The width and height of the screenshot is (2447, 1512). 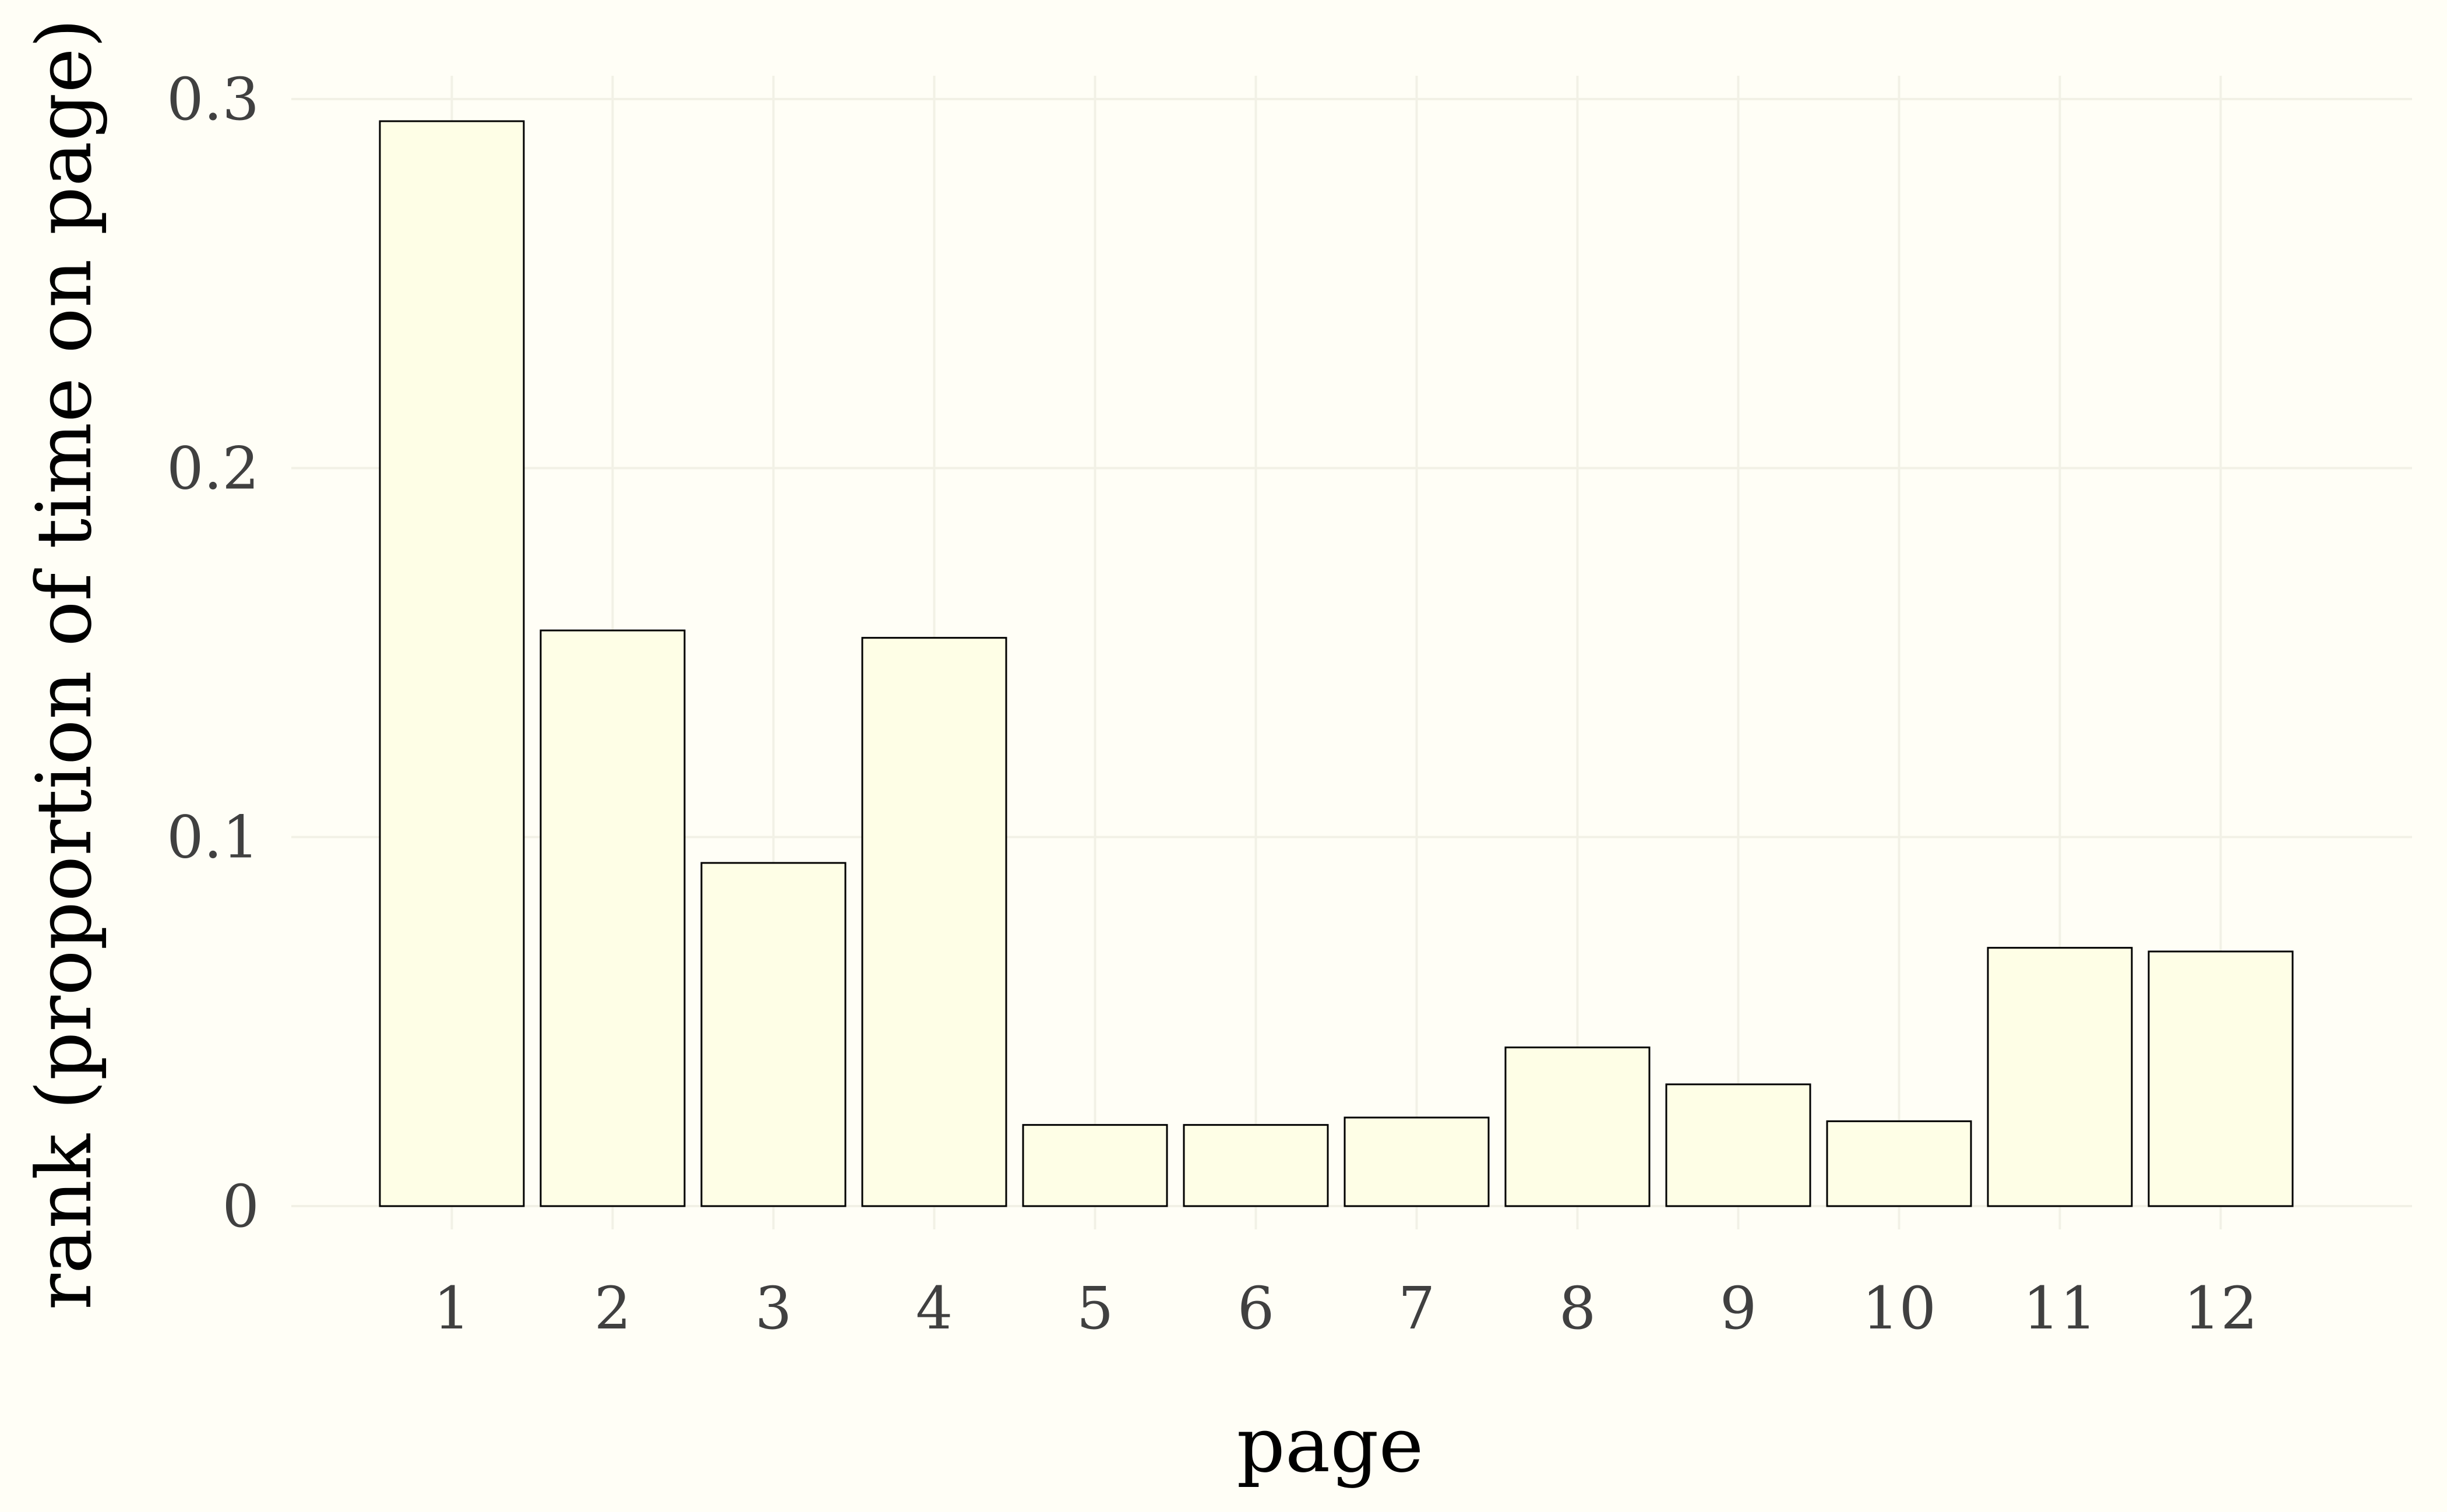 I want to click on x-tick-label: 4, so click(x=934, y=1308).